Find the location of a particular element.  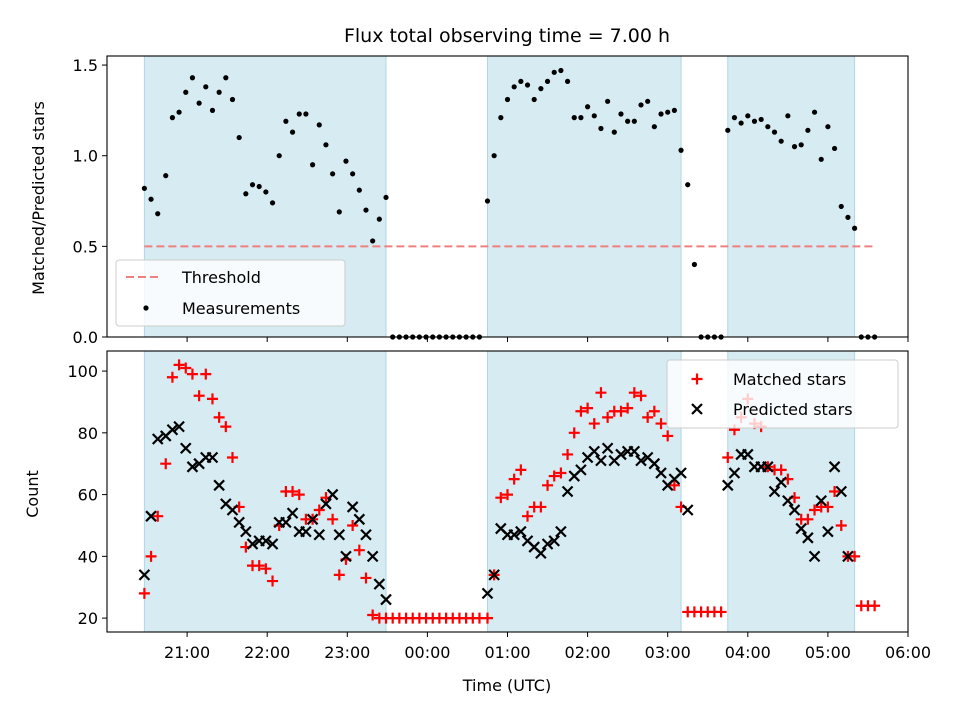

legend-label: Threshold is located at coordinates (221, 277).